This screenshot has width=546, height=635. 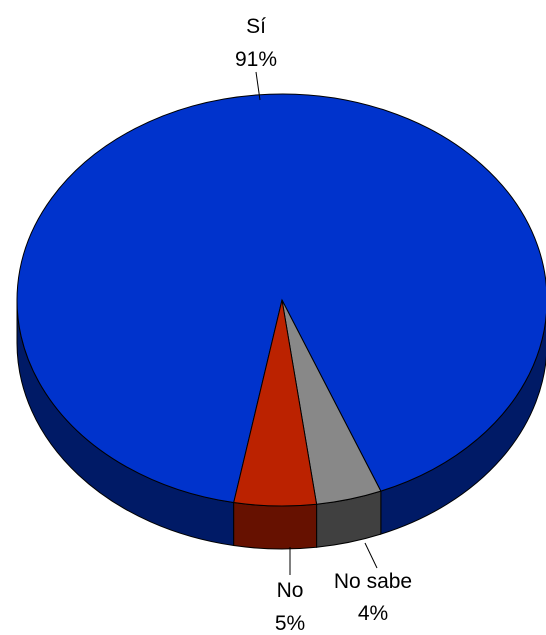 I want to click on leader-line-no-sabe, so click(x=371, y=555).